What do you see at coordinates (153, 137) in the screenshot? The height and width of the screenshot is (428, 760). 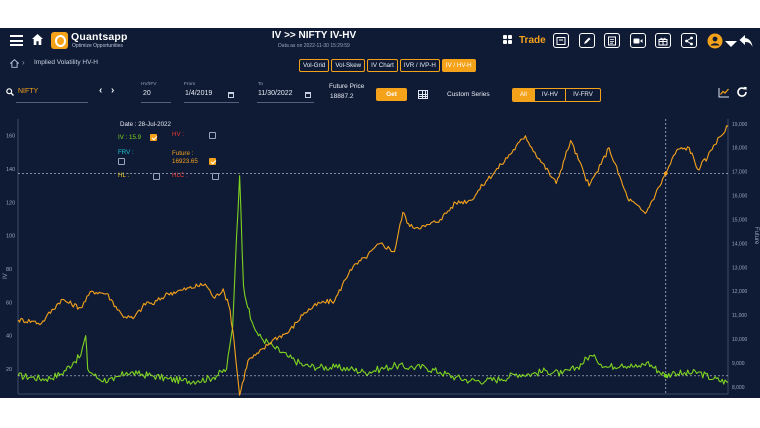 I see `legend-iv-checkbox` at bounding box center [153, 137].